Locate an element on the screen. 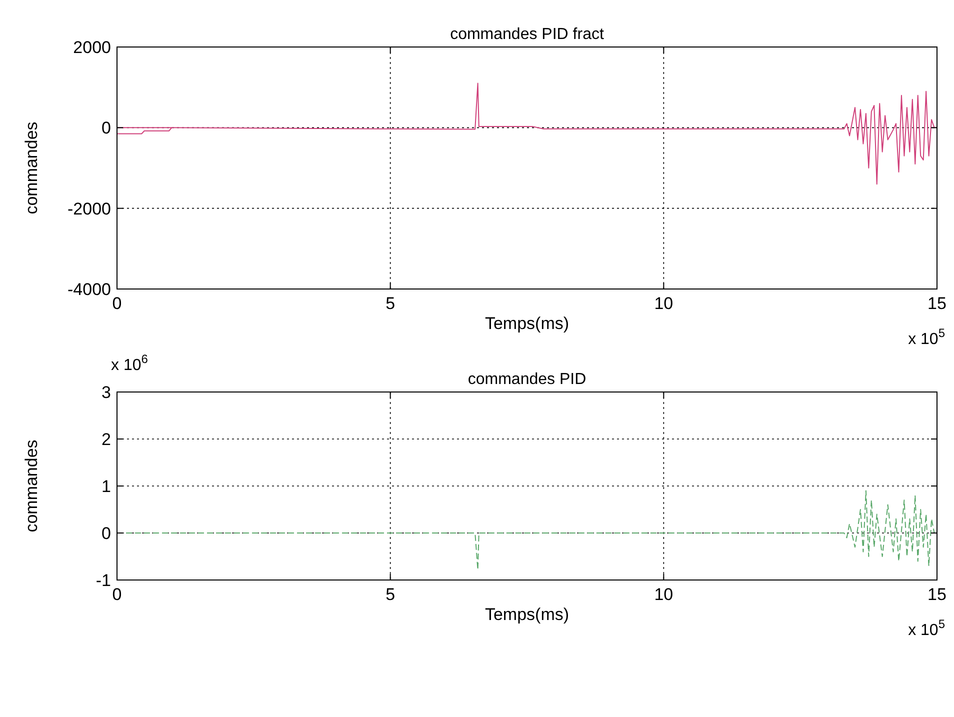  text: x 10$^{6}$ is located at coordinates (129, 363).